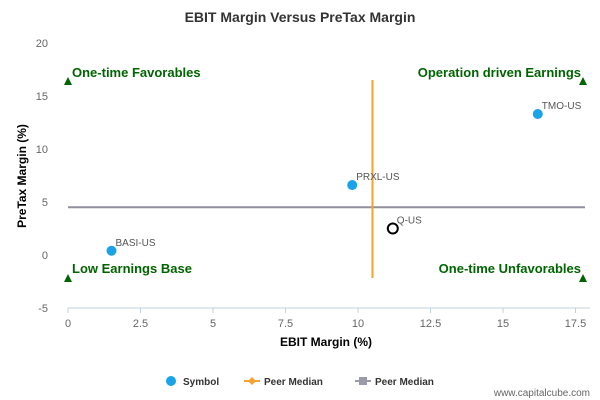  What do you see at coordinates (42, 97) in the screenshot?
I see `y-tick-label: 15` at bounding box center [42, 97].